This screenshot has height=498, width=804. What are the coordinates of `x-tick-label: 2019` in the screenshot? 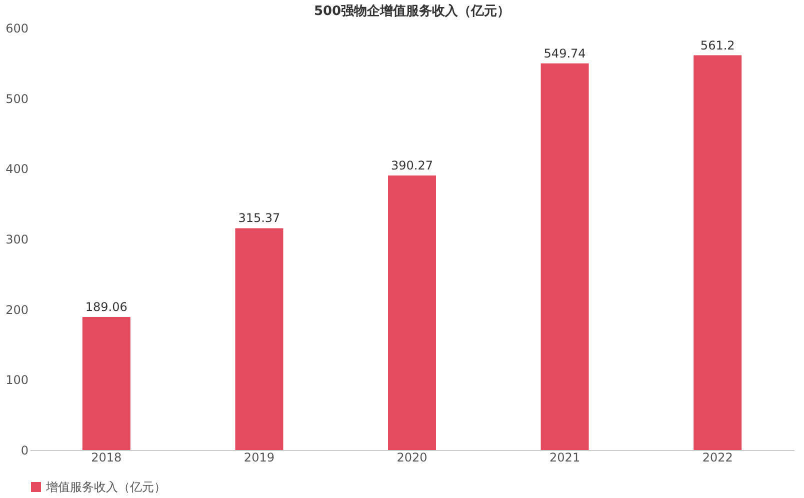 It's located at (259, 457).